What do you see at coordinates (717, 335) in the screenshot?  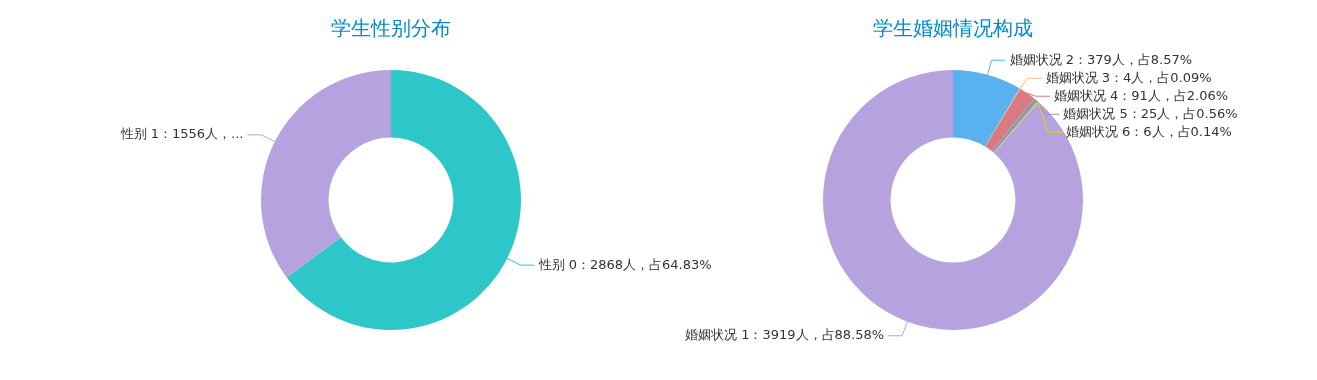 I see `slice-label: 婚姻状况 1` at bounding box center [717, 335].